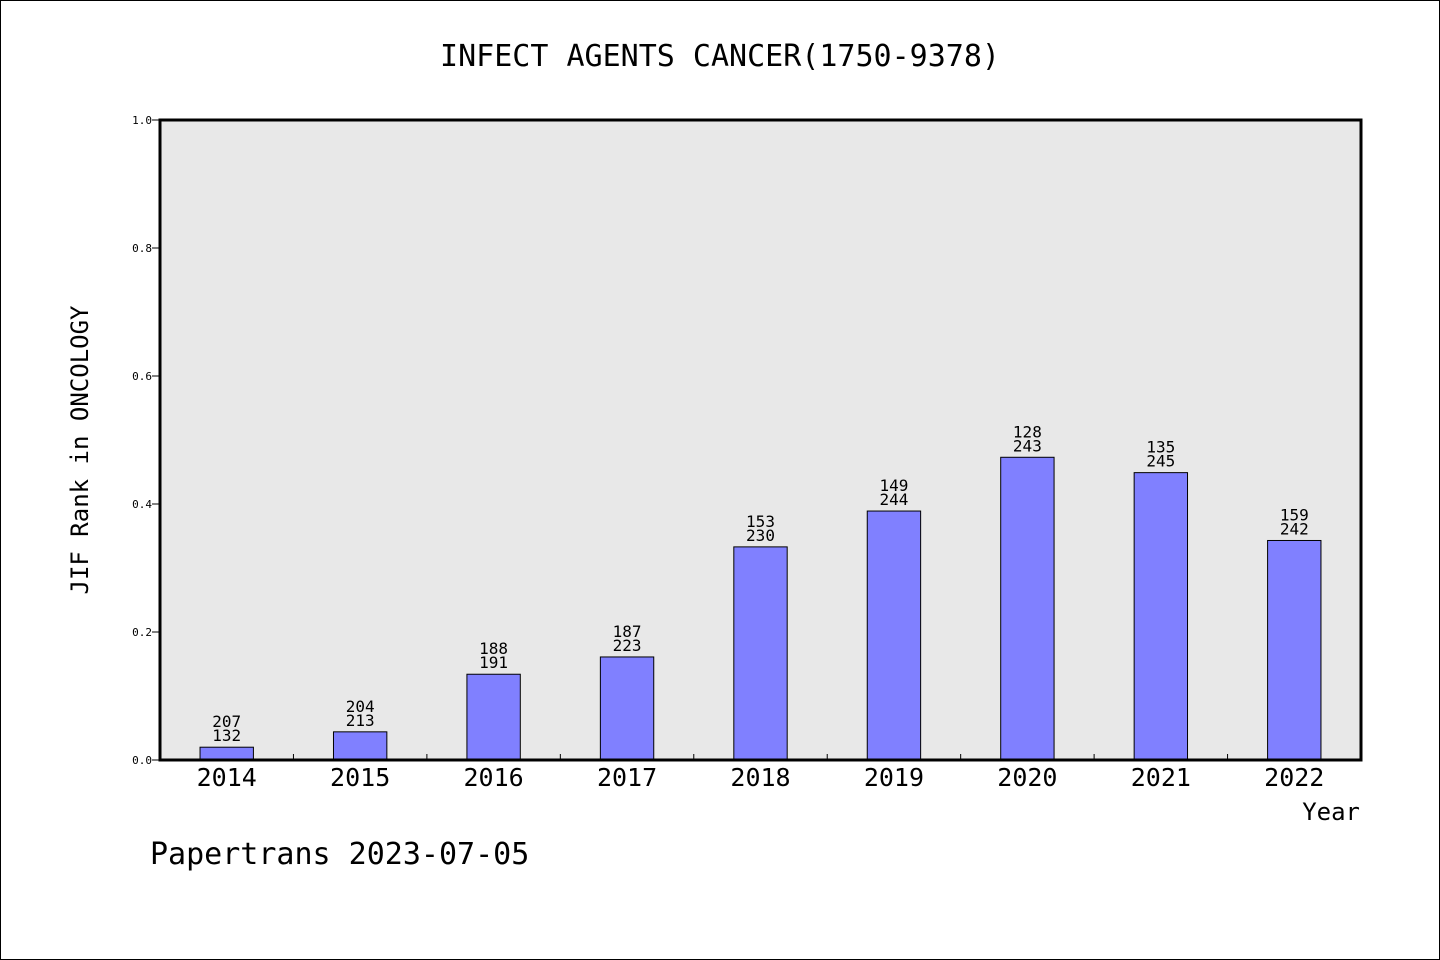 This screenshot has width=1440, height=960. I want to click on x-tick-label: 2017, so click(627, 777).